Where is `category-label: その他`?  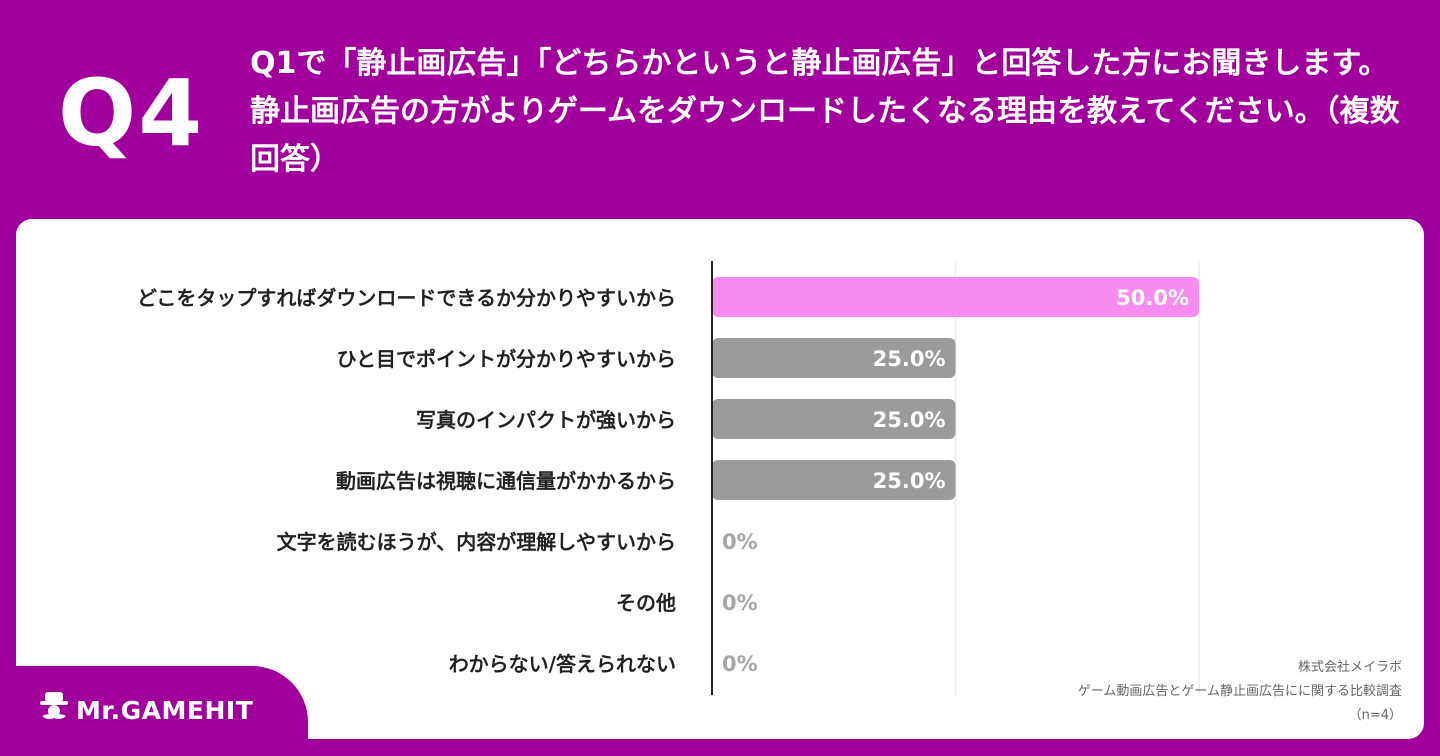
category-label: その他 is located at coordinates (646, 603).